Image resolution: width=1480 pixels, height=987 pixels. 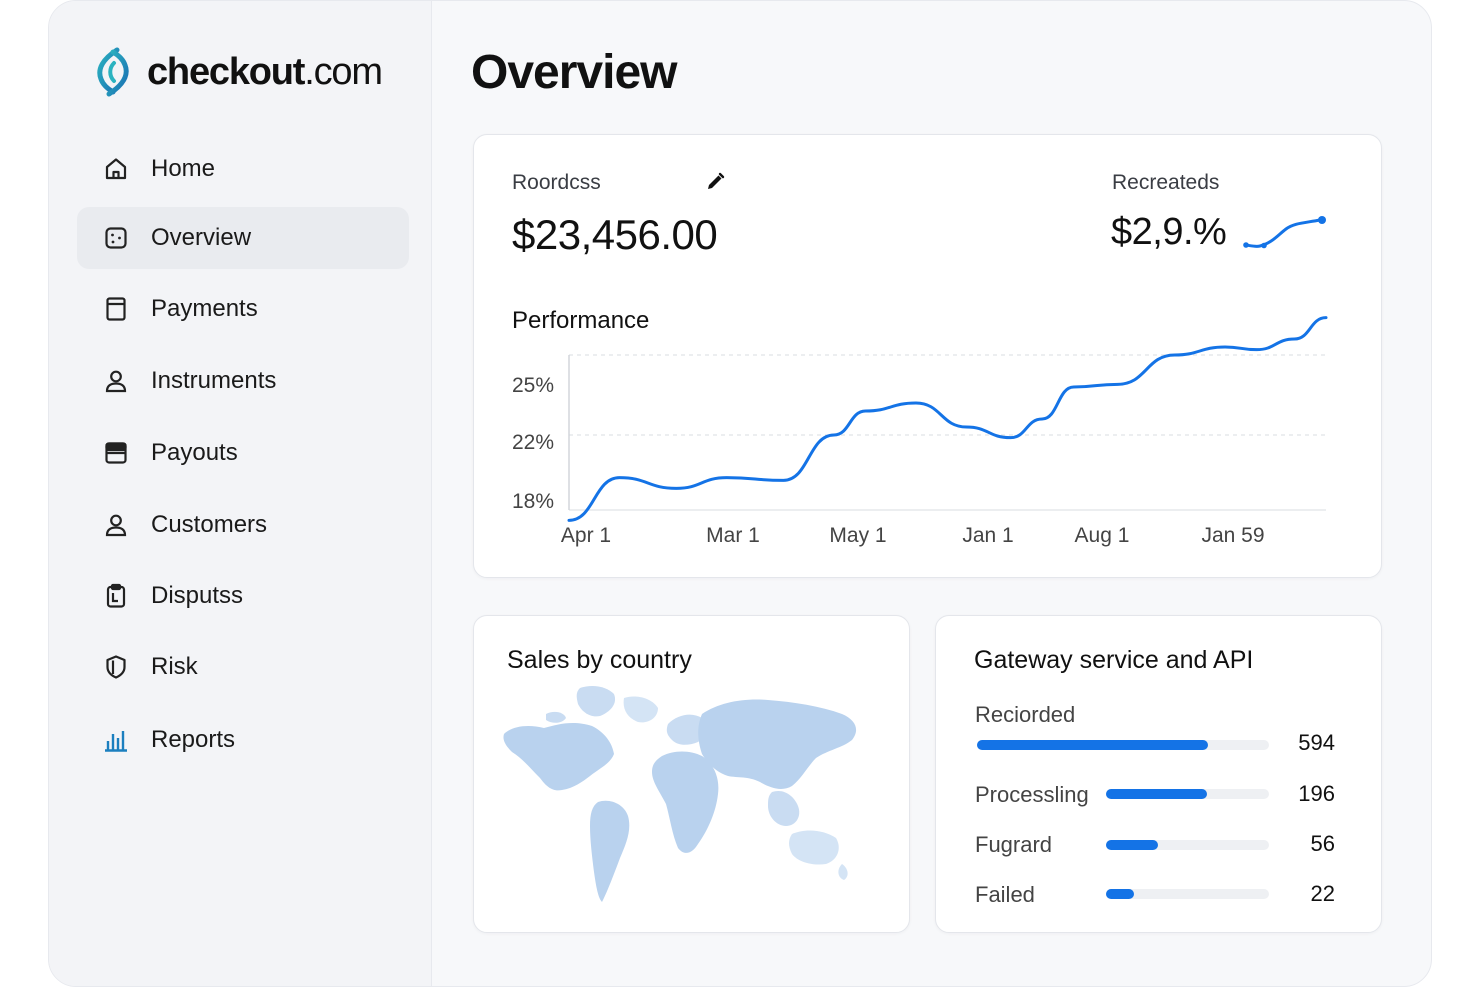 What do you see at coordinates (116, 453) in the screenshot?
I see `payouts-icon` at bounding box center [116, 453].